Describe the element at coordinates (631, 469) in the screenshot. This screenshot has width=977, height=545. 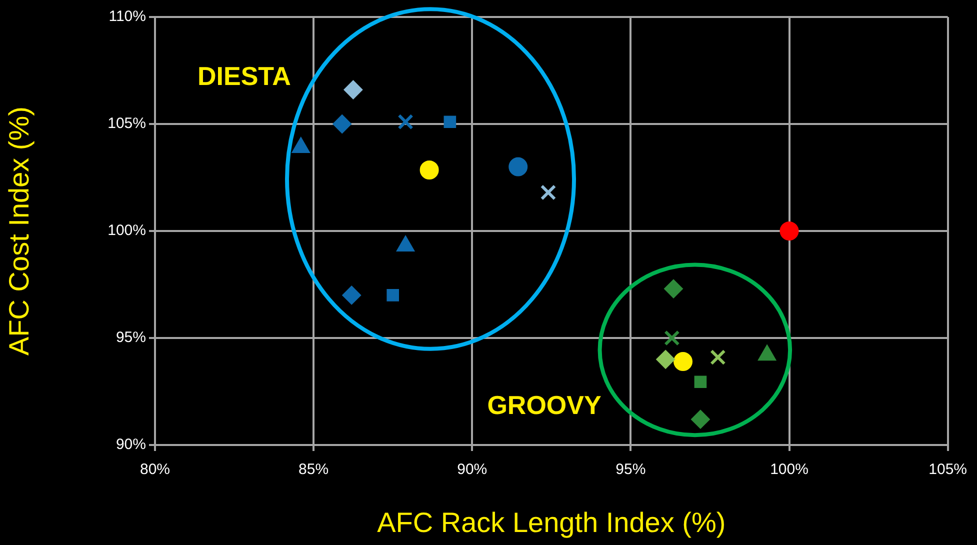
I see `x-tick-label: 95%` at that location.